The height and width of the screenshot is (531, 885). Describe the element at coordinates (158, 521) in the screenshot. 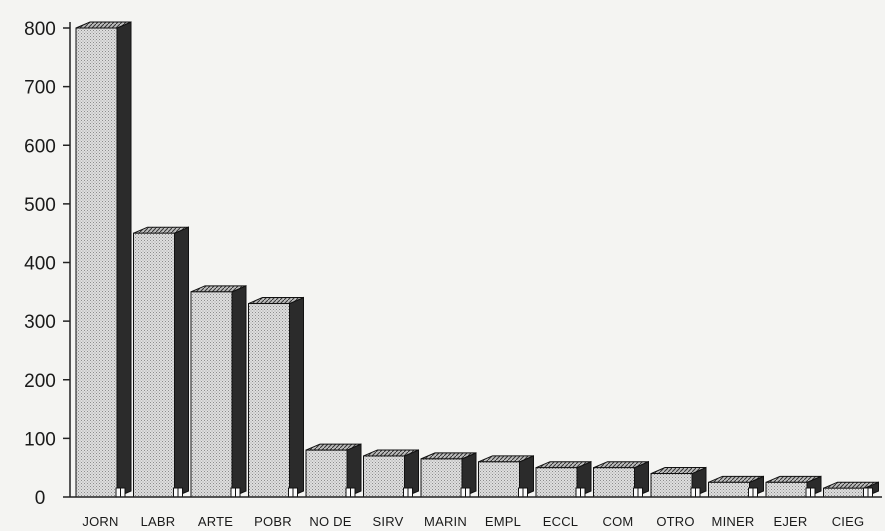

I see `x-tick-label: LABR` at that location.